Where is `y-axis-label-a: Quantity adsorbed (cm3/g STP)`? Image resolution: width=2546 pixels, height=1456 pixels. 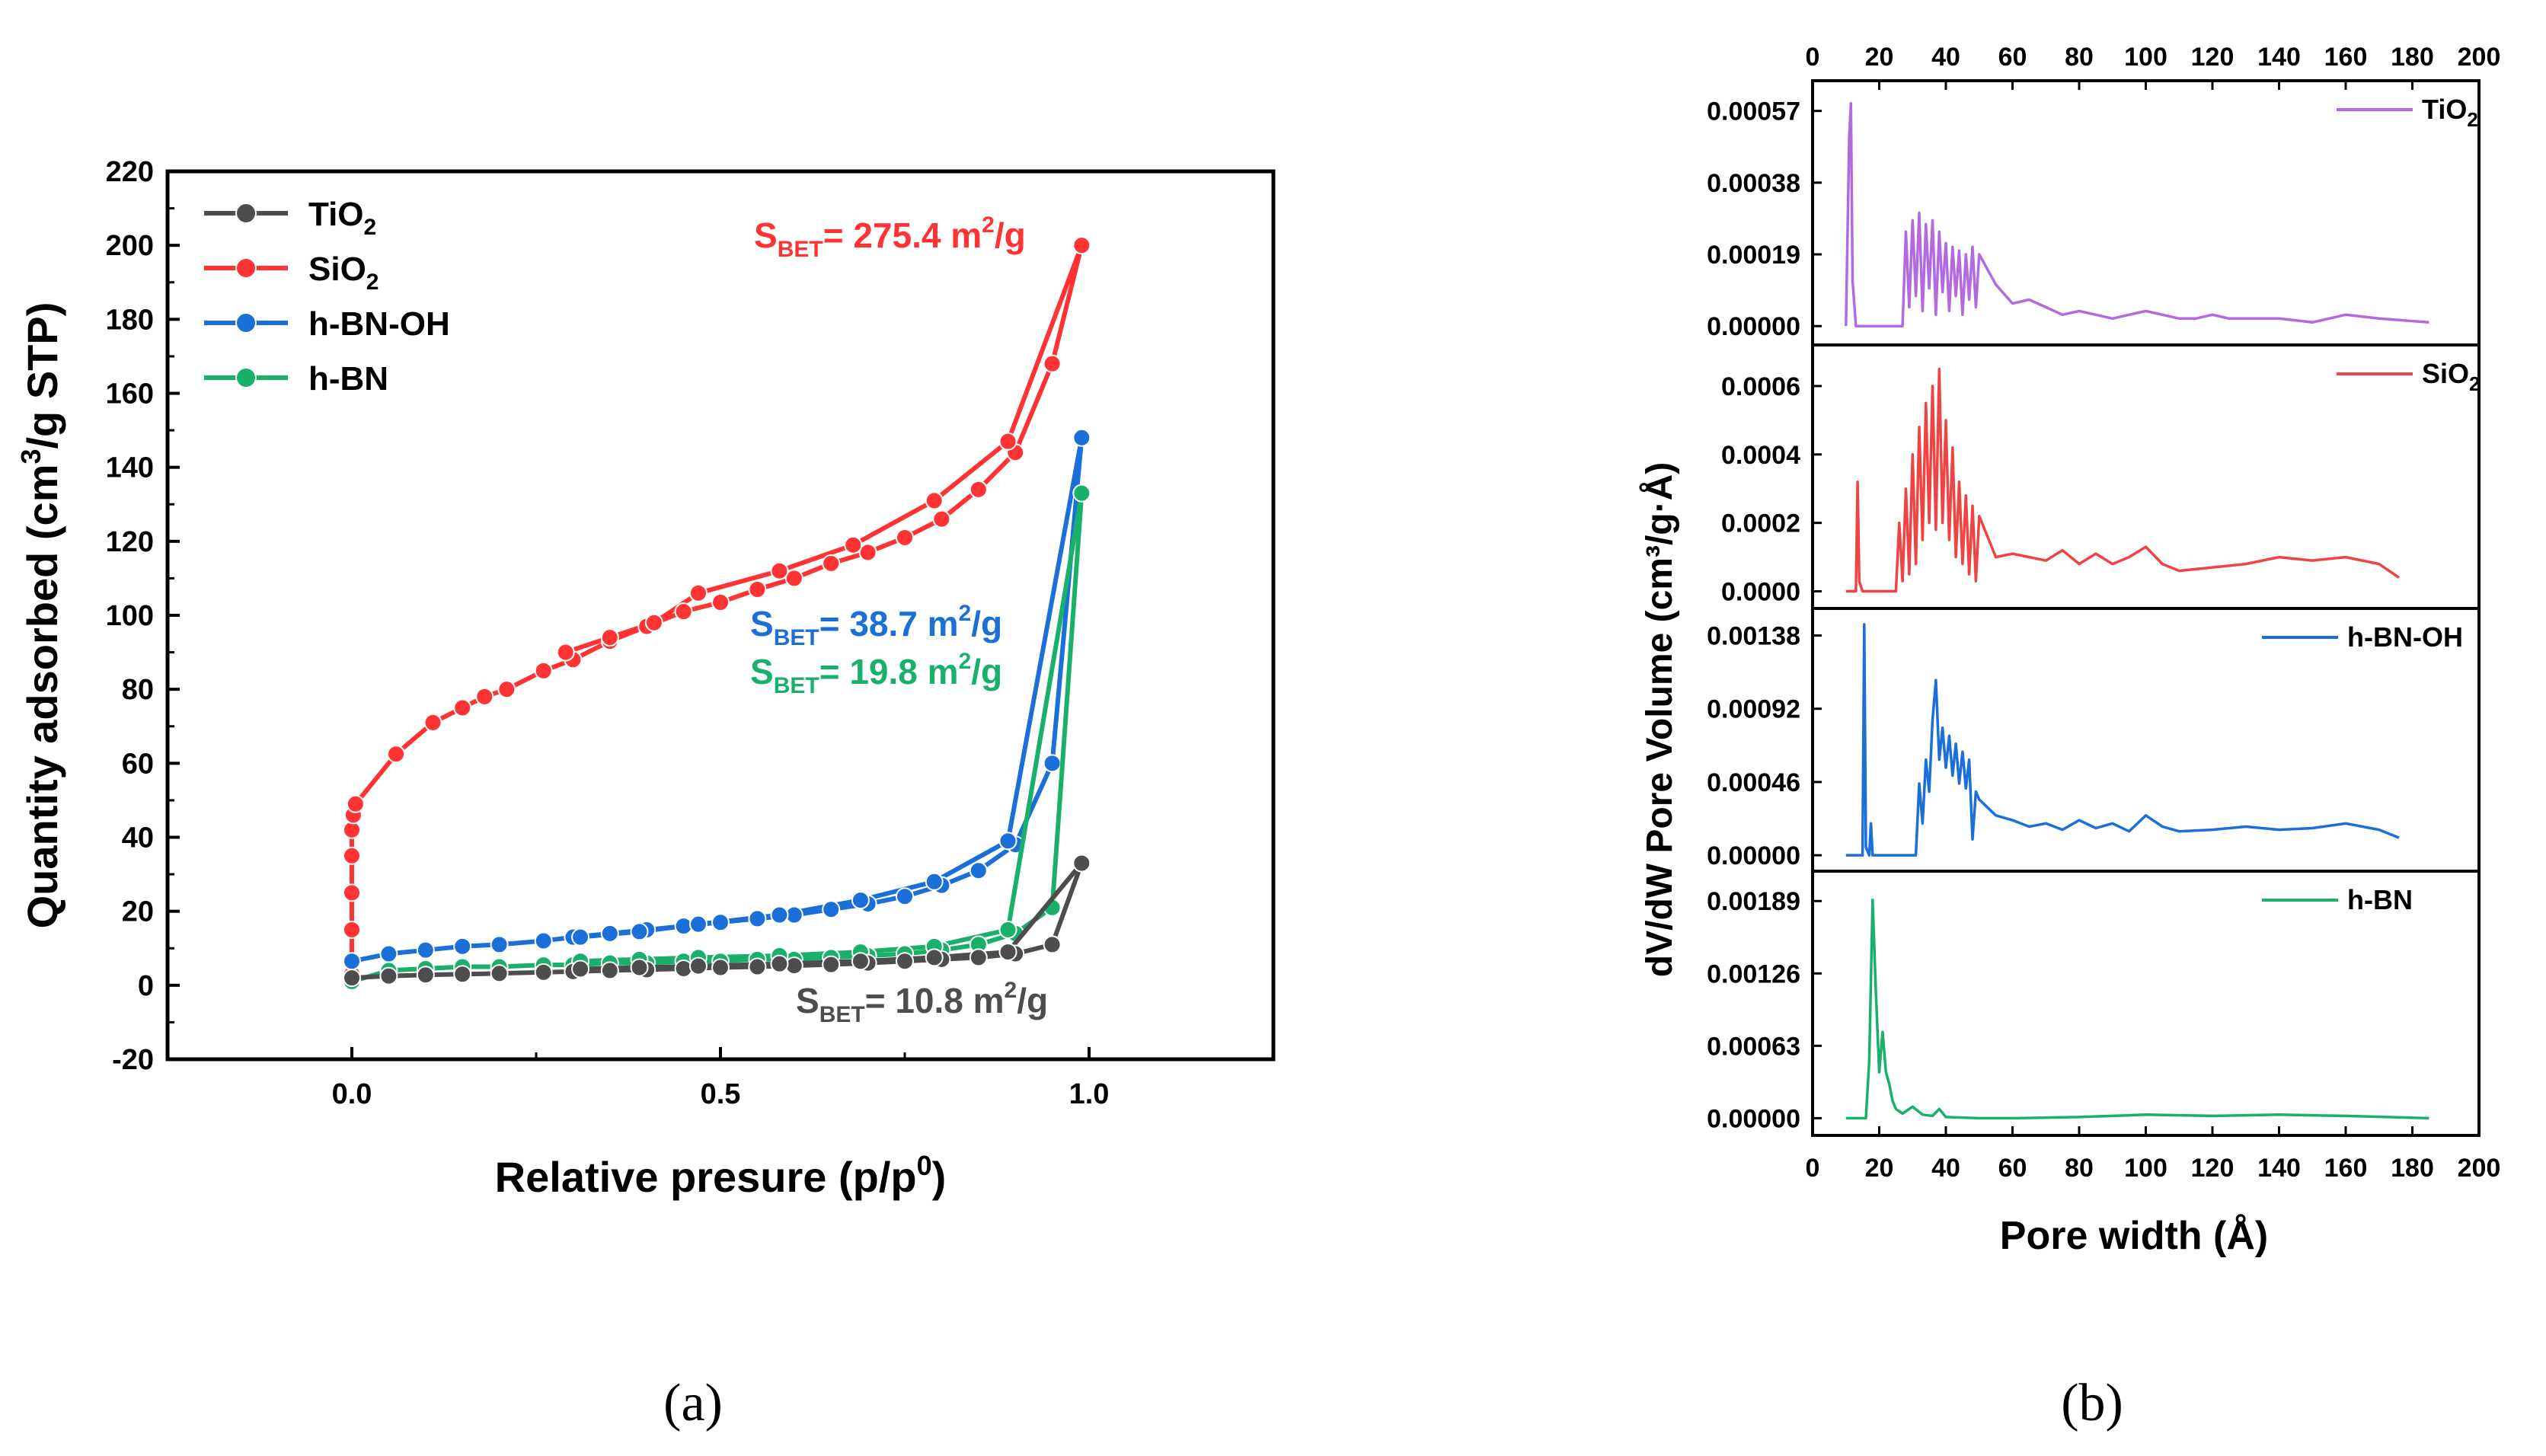 y-axis-label-a: Quantity adsorbed (cm3/g STP) is located at coordinates (40, 615).